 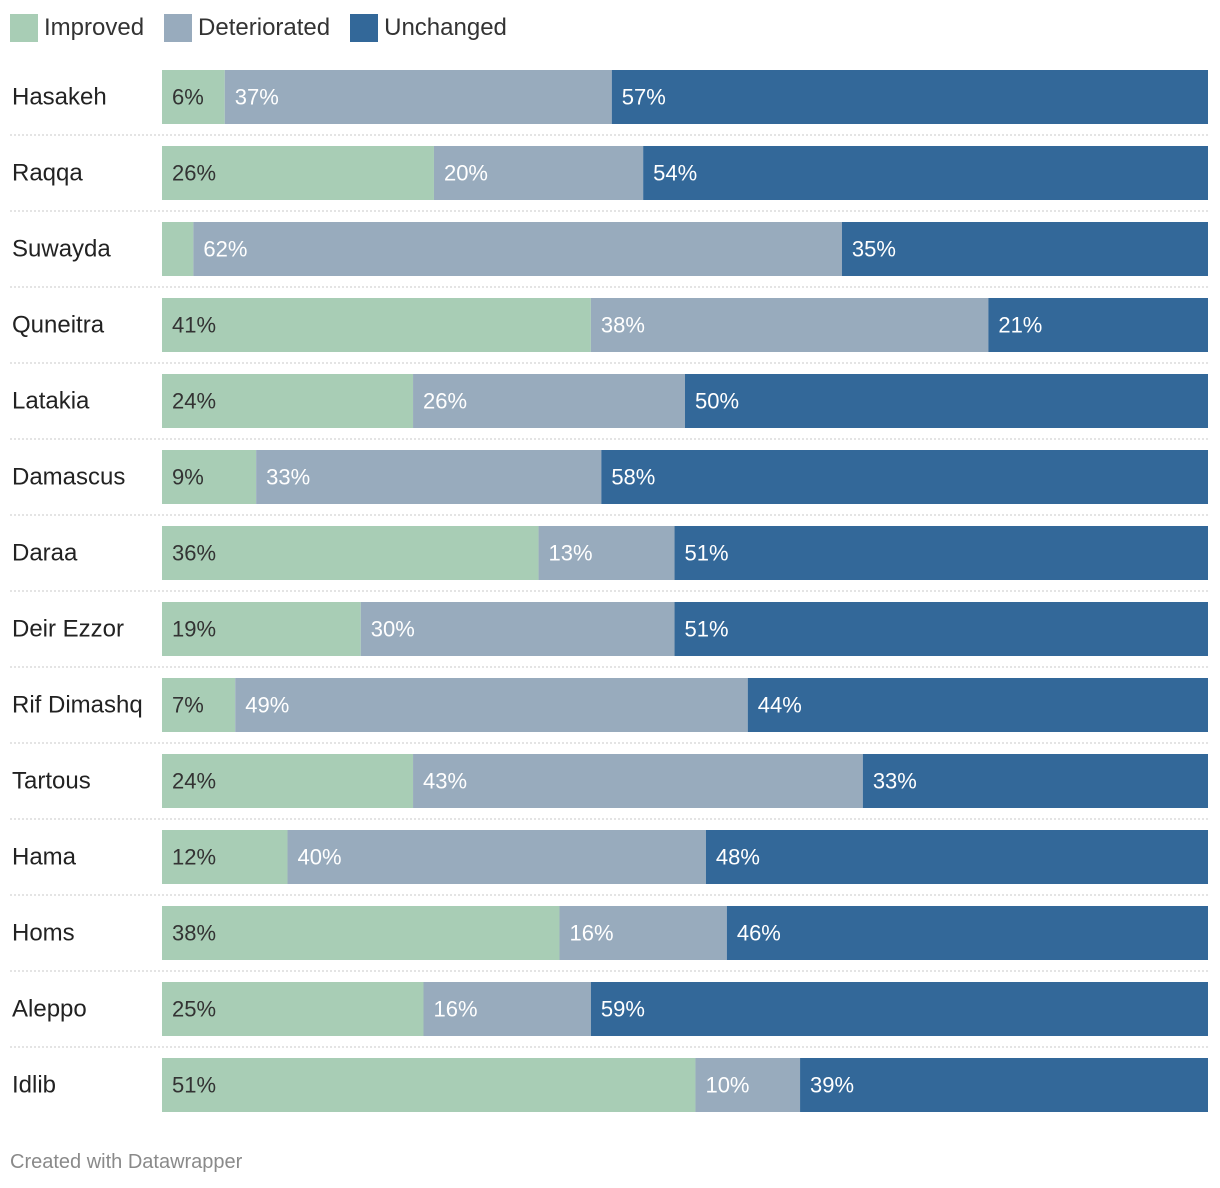 What do you see at coordinates (364, 28) in the screenshot?
I see `legend-swatch-unchanged` at bounding box center [364, 28].